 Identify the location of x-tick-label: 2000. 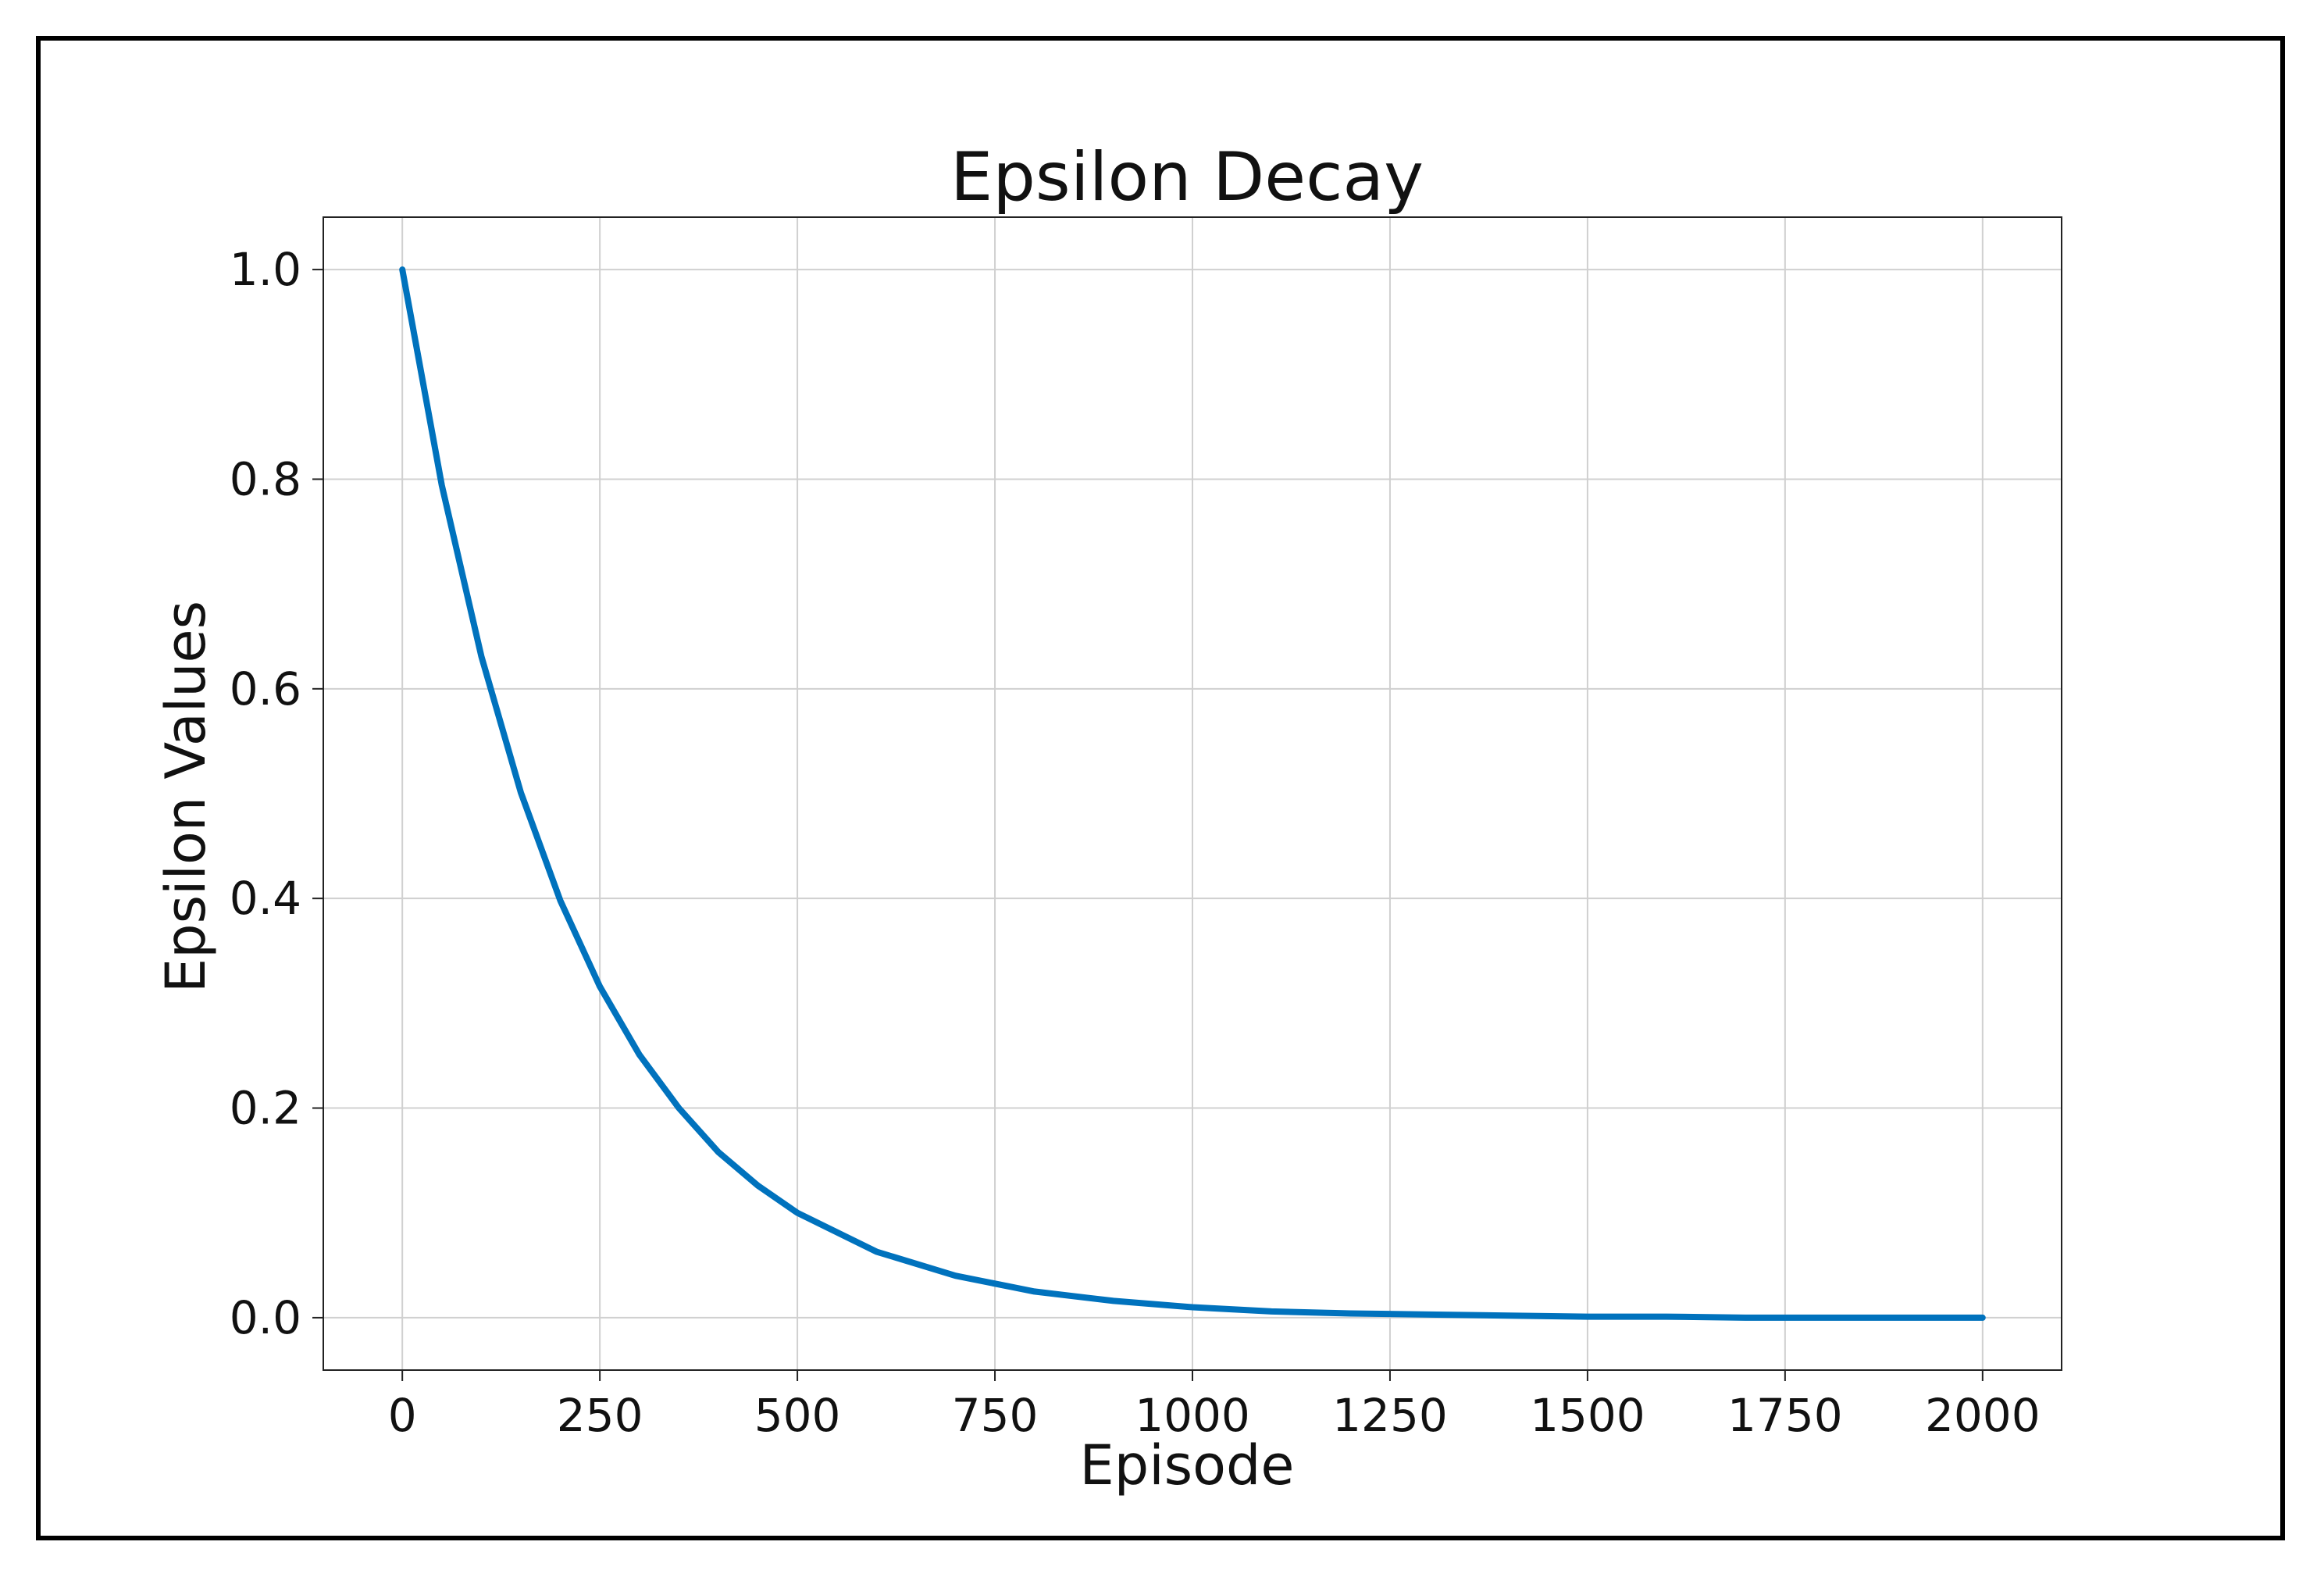
(1983, 1415).